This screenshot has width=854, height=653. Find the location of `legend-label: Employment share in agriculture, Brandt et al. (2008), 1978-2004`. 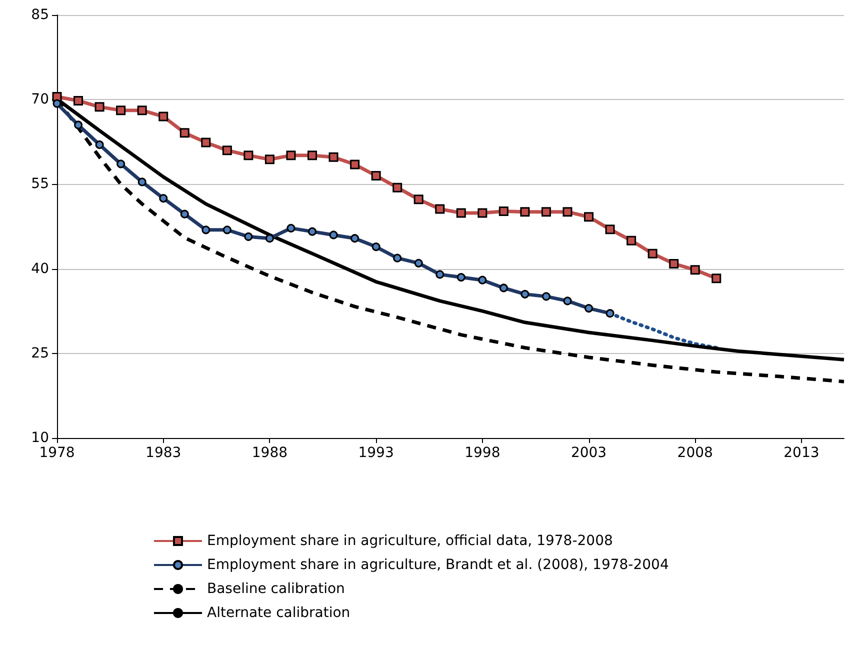

legend-label: Employment share in agriculture, Brandt et al. (2008), 1978-2004 is located at coordinates (438, 565).